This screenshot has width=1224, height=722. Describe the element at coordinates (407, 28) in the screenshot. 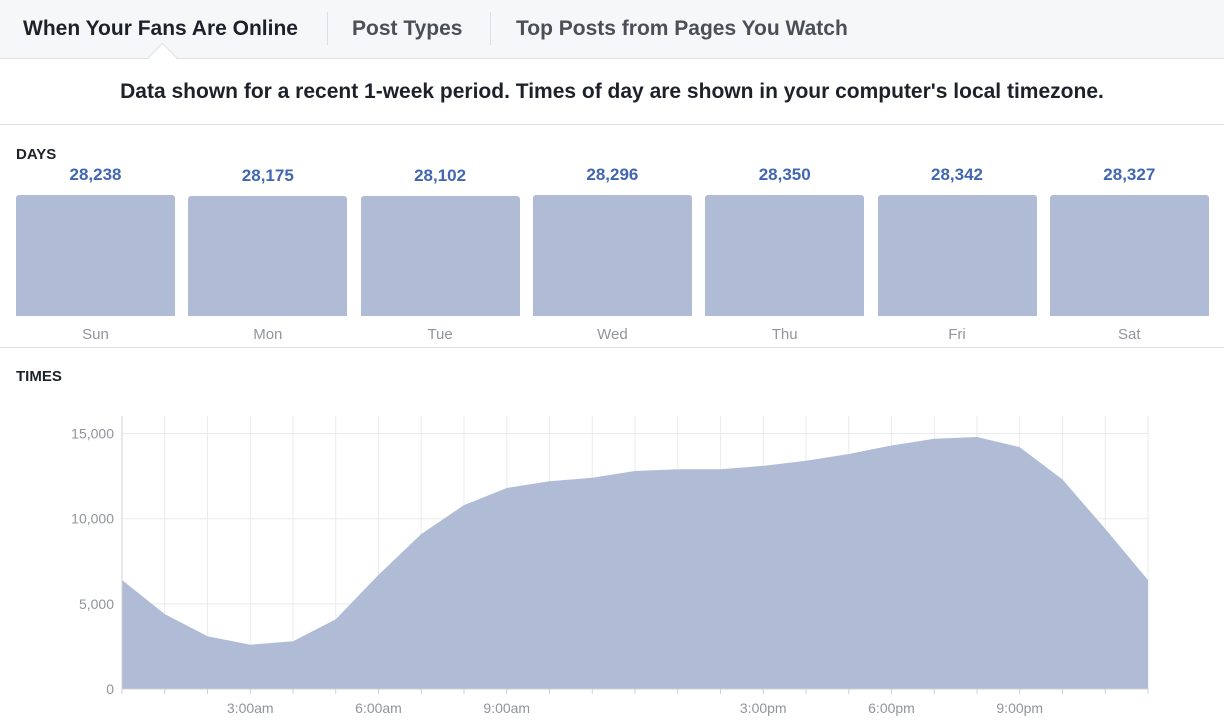

I see `tab-post-types: Post Types` at that location.